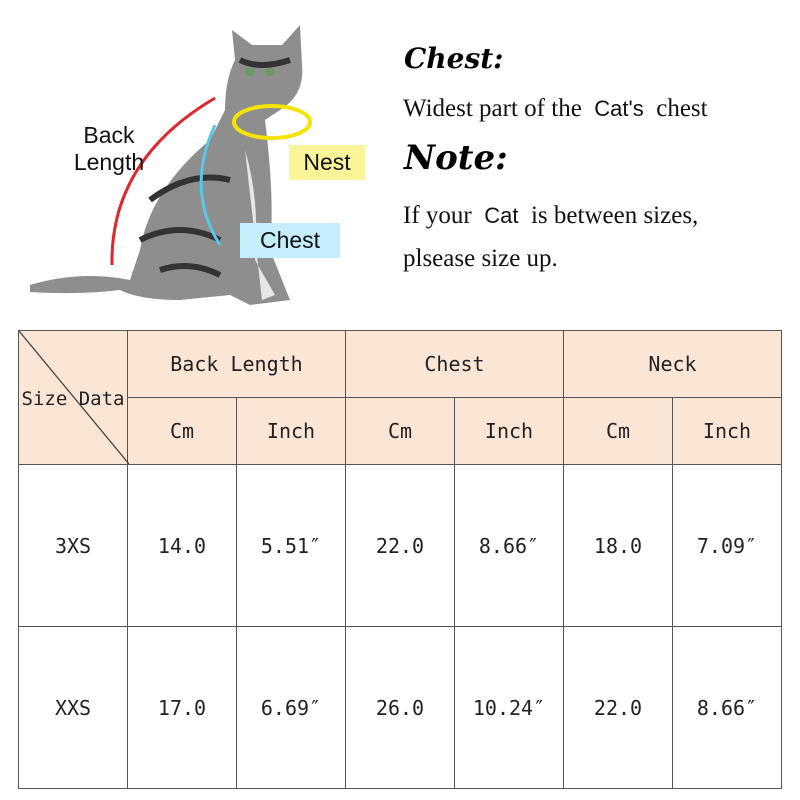 This screenshot has height=800, width=800. I want to click on neck-label: Nest, so click(327, 162).